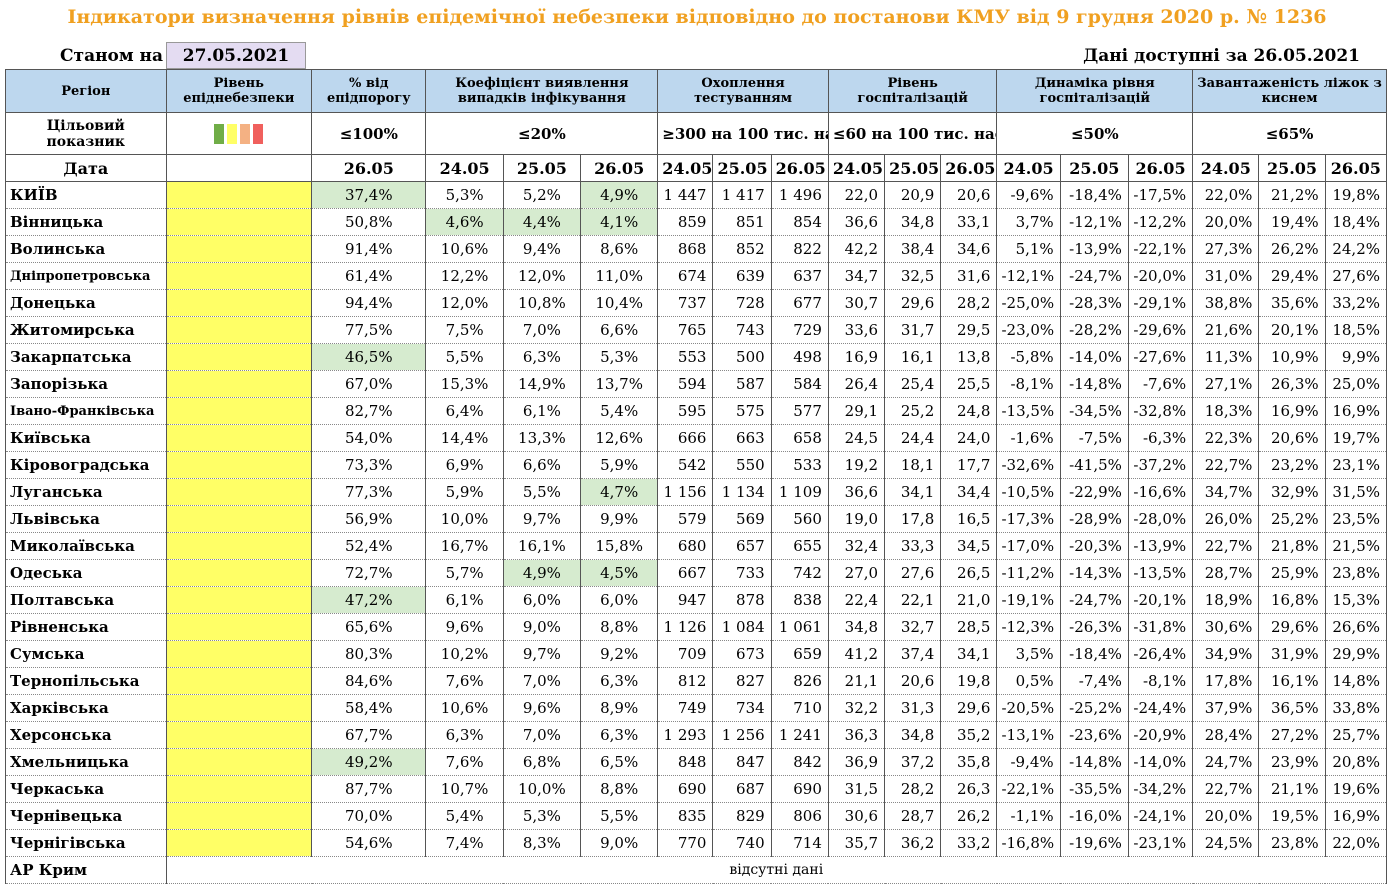 This screenshot has width=1394, height=890. Describe the element at coordinates (1226, 330) in the screenshot. I see `oxygen-beds-cell: 21,6%` at that location.